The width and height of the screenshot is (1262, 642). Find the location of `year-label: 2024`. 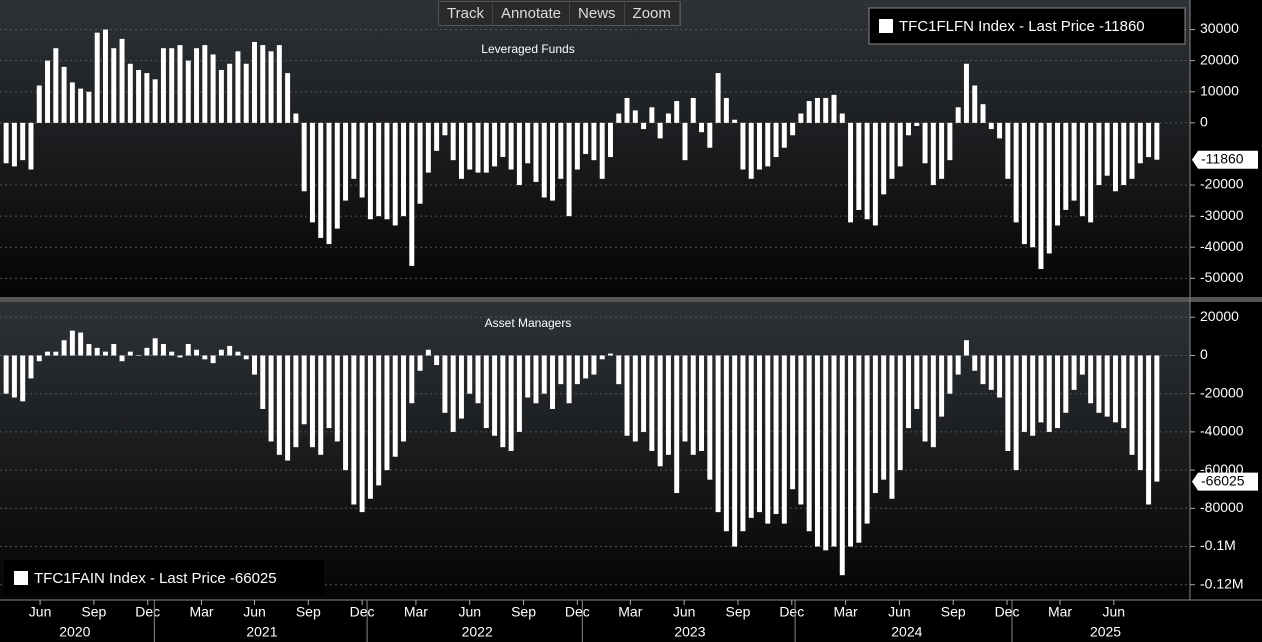

year-label: 2024 is located at coordinates (906, 632).